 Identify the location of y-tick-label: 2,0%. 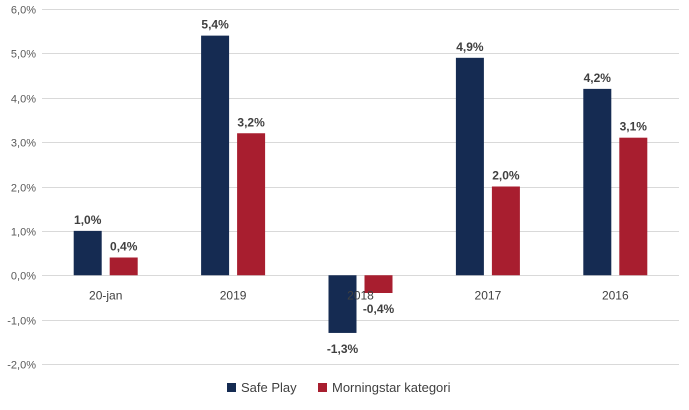
(23, 189).